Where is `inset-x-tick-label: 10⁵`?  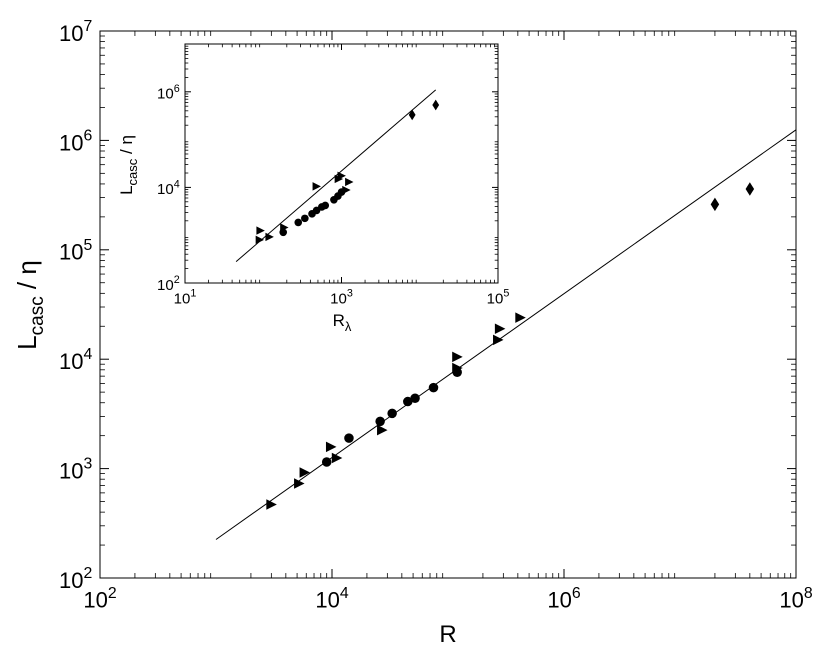
inset-x-tick-label: 10⁵ is located at coordinates (498, 298).